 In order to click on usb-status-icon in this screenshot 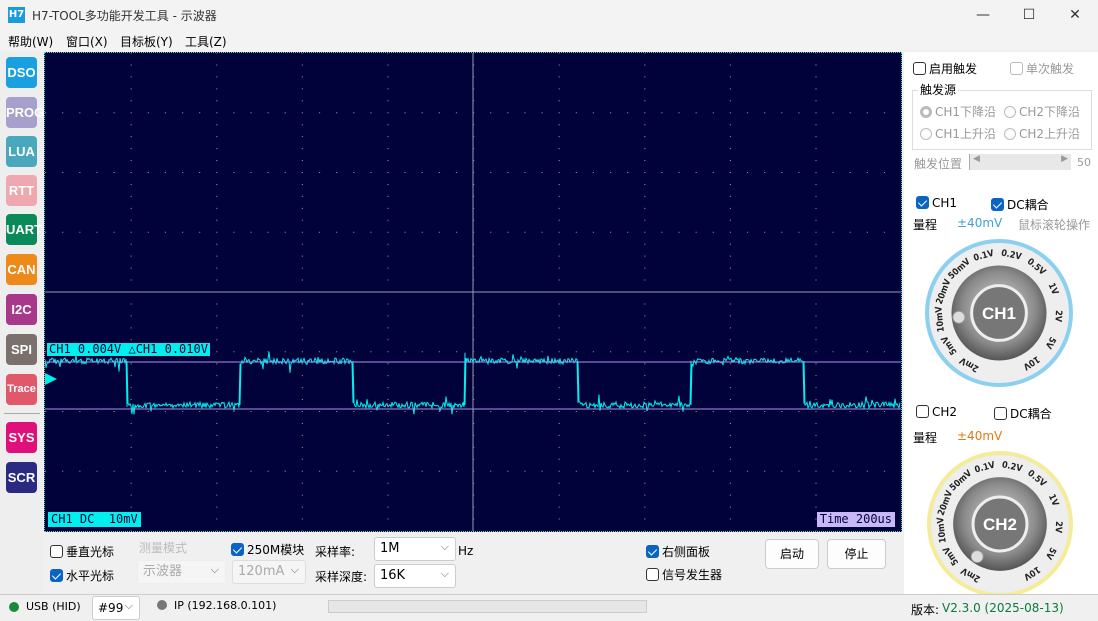, I will do `click(14, 607)`.